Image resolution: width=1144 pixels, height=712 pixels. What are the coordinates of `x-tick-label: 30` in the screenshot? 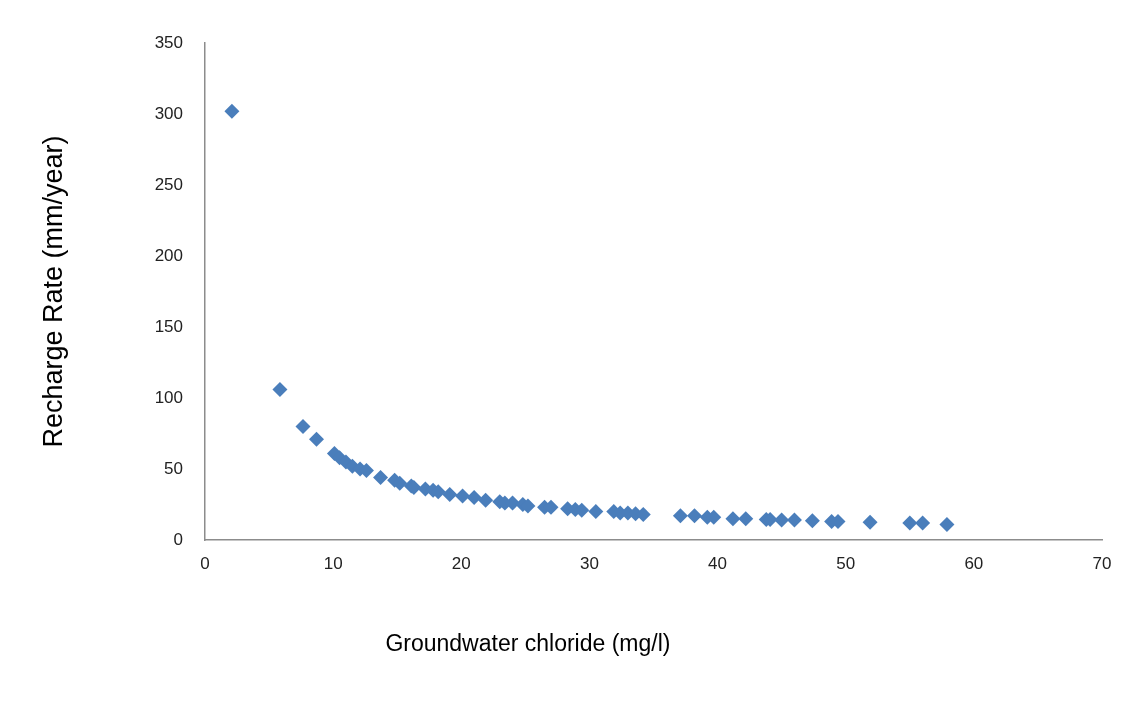 It's located at (589, 563).